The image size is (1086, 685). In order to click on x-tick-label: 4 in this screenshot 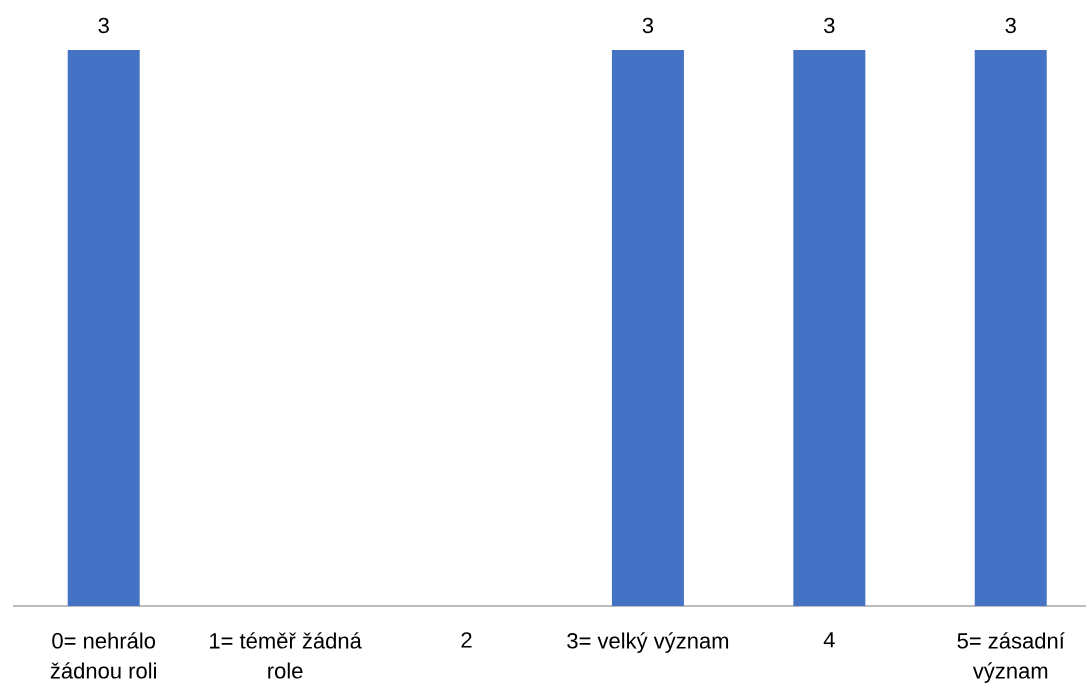, I will do `click(829, 640)`.